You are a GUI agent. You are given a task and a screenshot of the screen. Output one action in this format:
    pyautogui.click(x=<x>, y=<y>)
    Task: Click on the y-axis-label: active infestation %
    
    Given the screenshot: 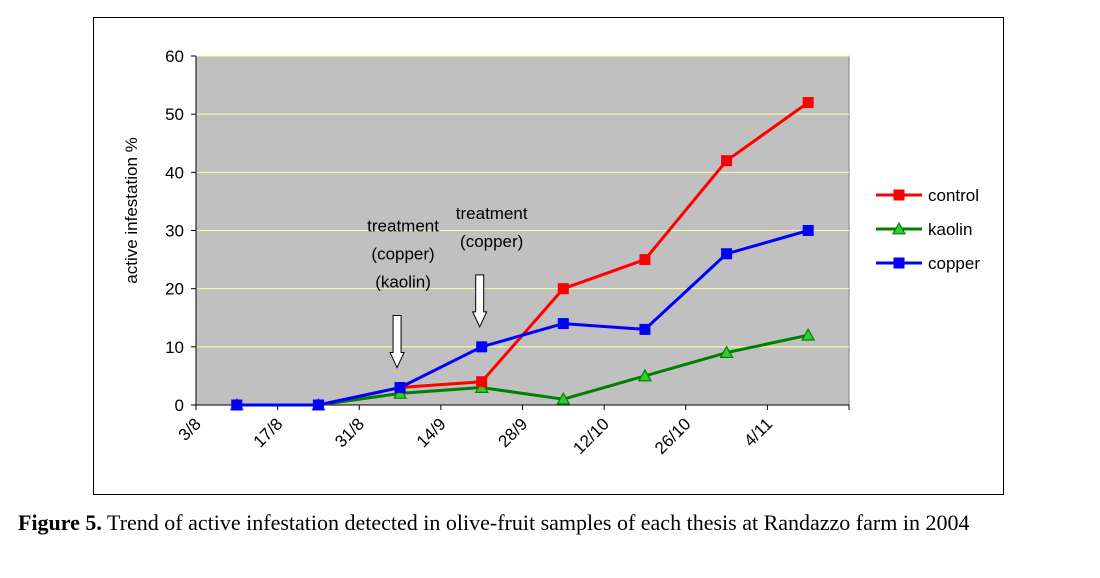 What is the action you would take?
    pyautogui.click(x=131, y=210)
    